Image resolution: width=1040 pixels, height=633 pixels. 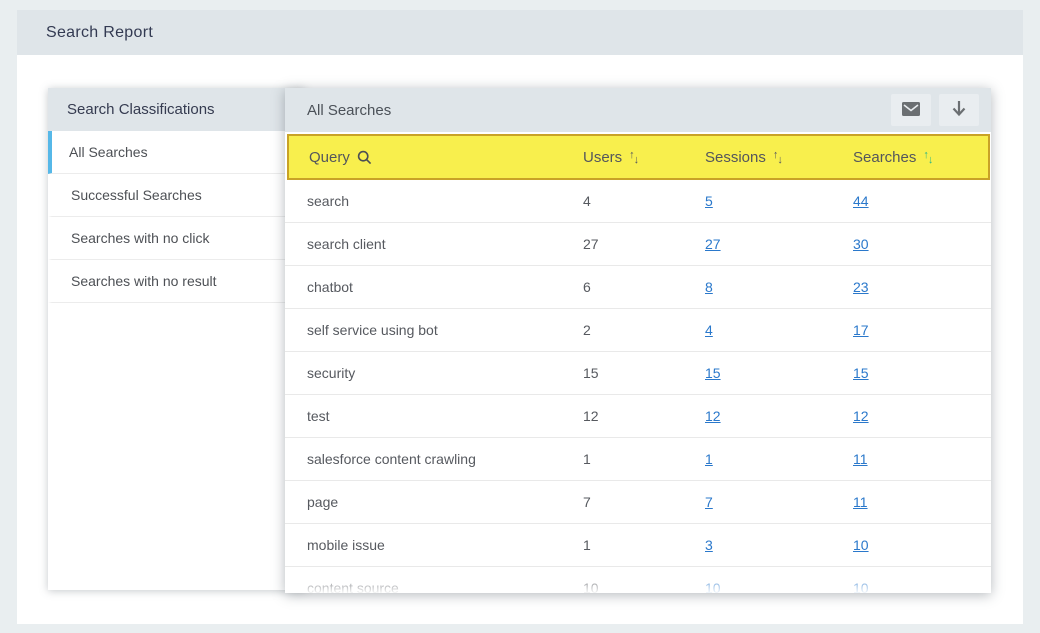 What do you see at coordinates (928, 157) in the screenshot?
I see `sort-icon-active: ↑ ↓` at bounding box center [928, 157].